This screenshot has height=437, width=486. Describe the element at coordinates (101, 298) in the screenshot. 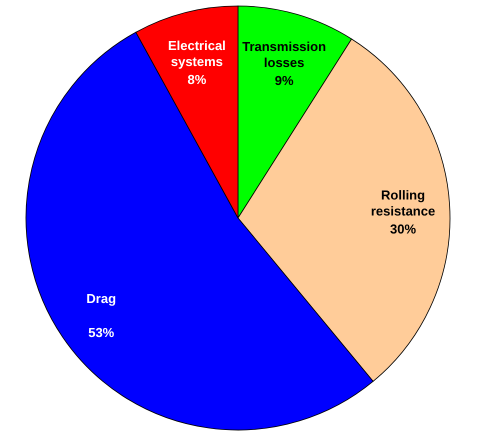

I see `slice-label: Drag` at that location.